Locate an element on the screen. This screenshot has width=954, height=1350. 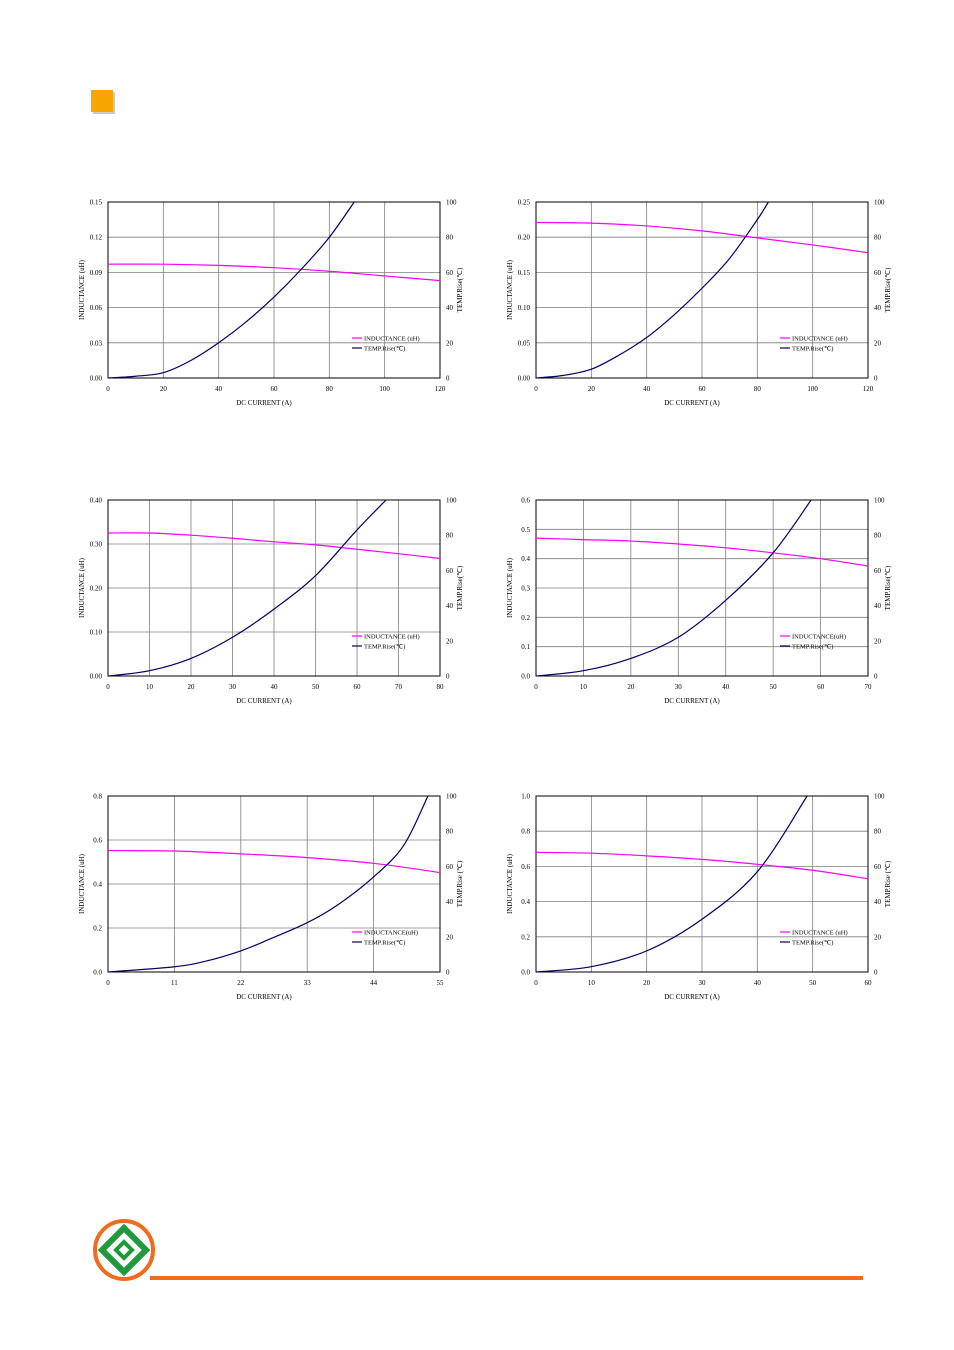
y-tick-label: 0.1 is located at coordinates (525, 647).